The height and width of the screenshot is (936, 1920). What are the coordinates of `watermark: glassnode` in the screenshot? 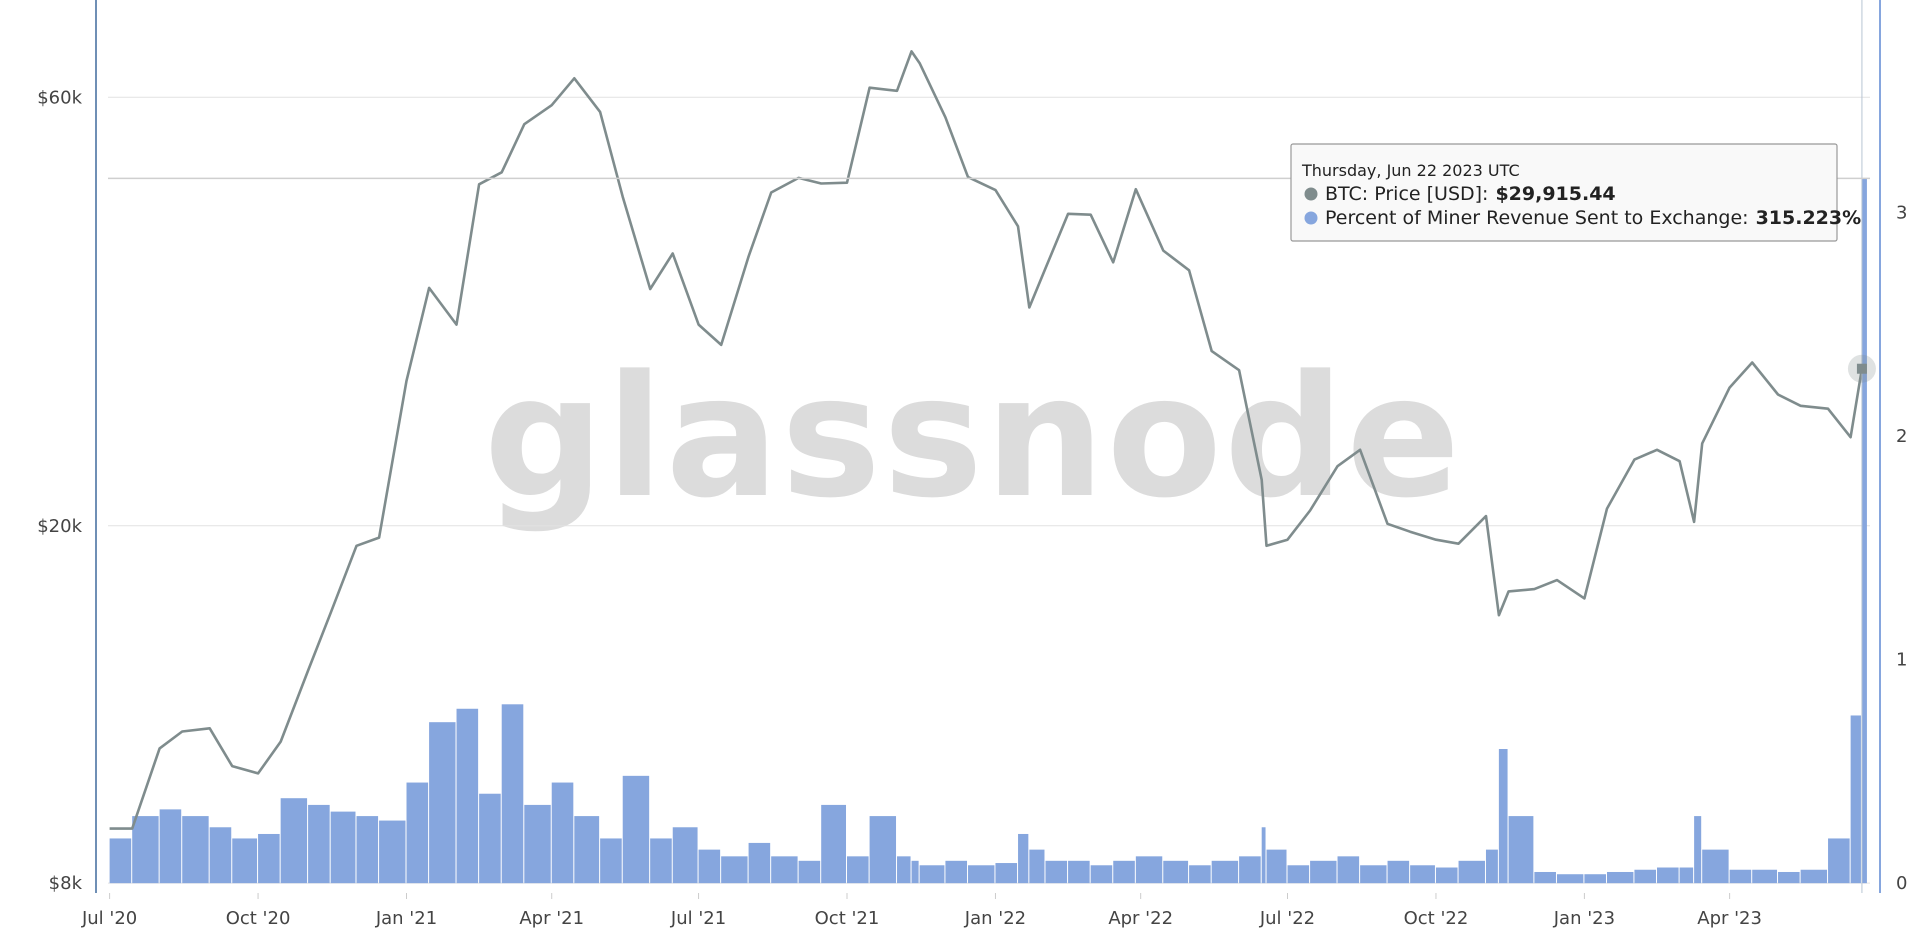 It's located at (973, 437).